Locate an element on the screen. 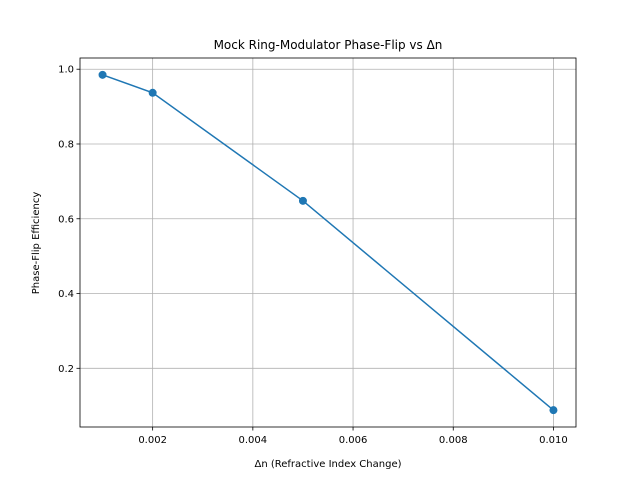 The height and width of the screenshot is (480, 640). y-axis-ticks: 0.2 0.4 0.6 0.8 1.0 is located at coordinates (69, 220).